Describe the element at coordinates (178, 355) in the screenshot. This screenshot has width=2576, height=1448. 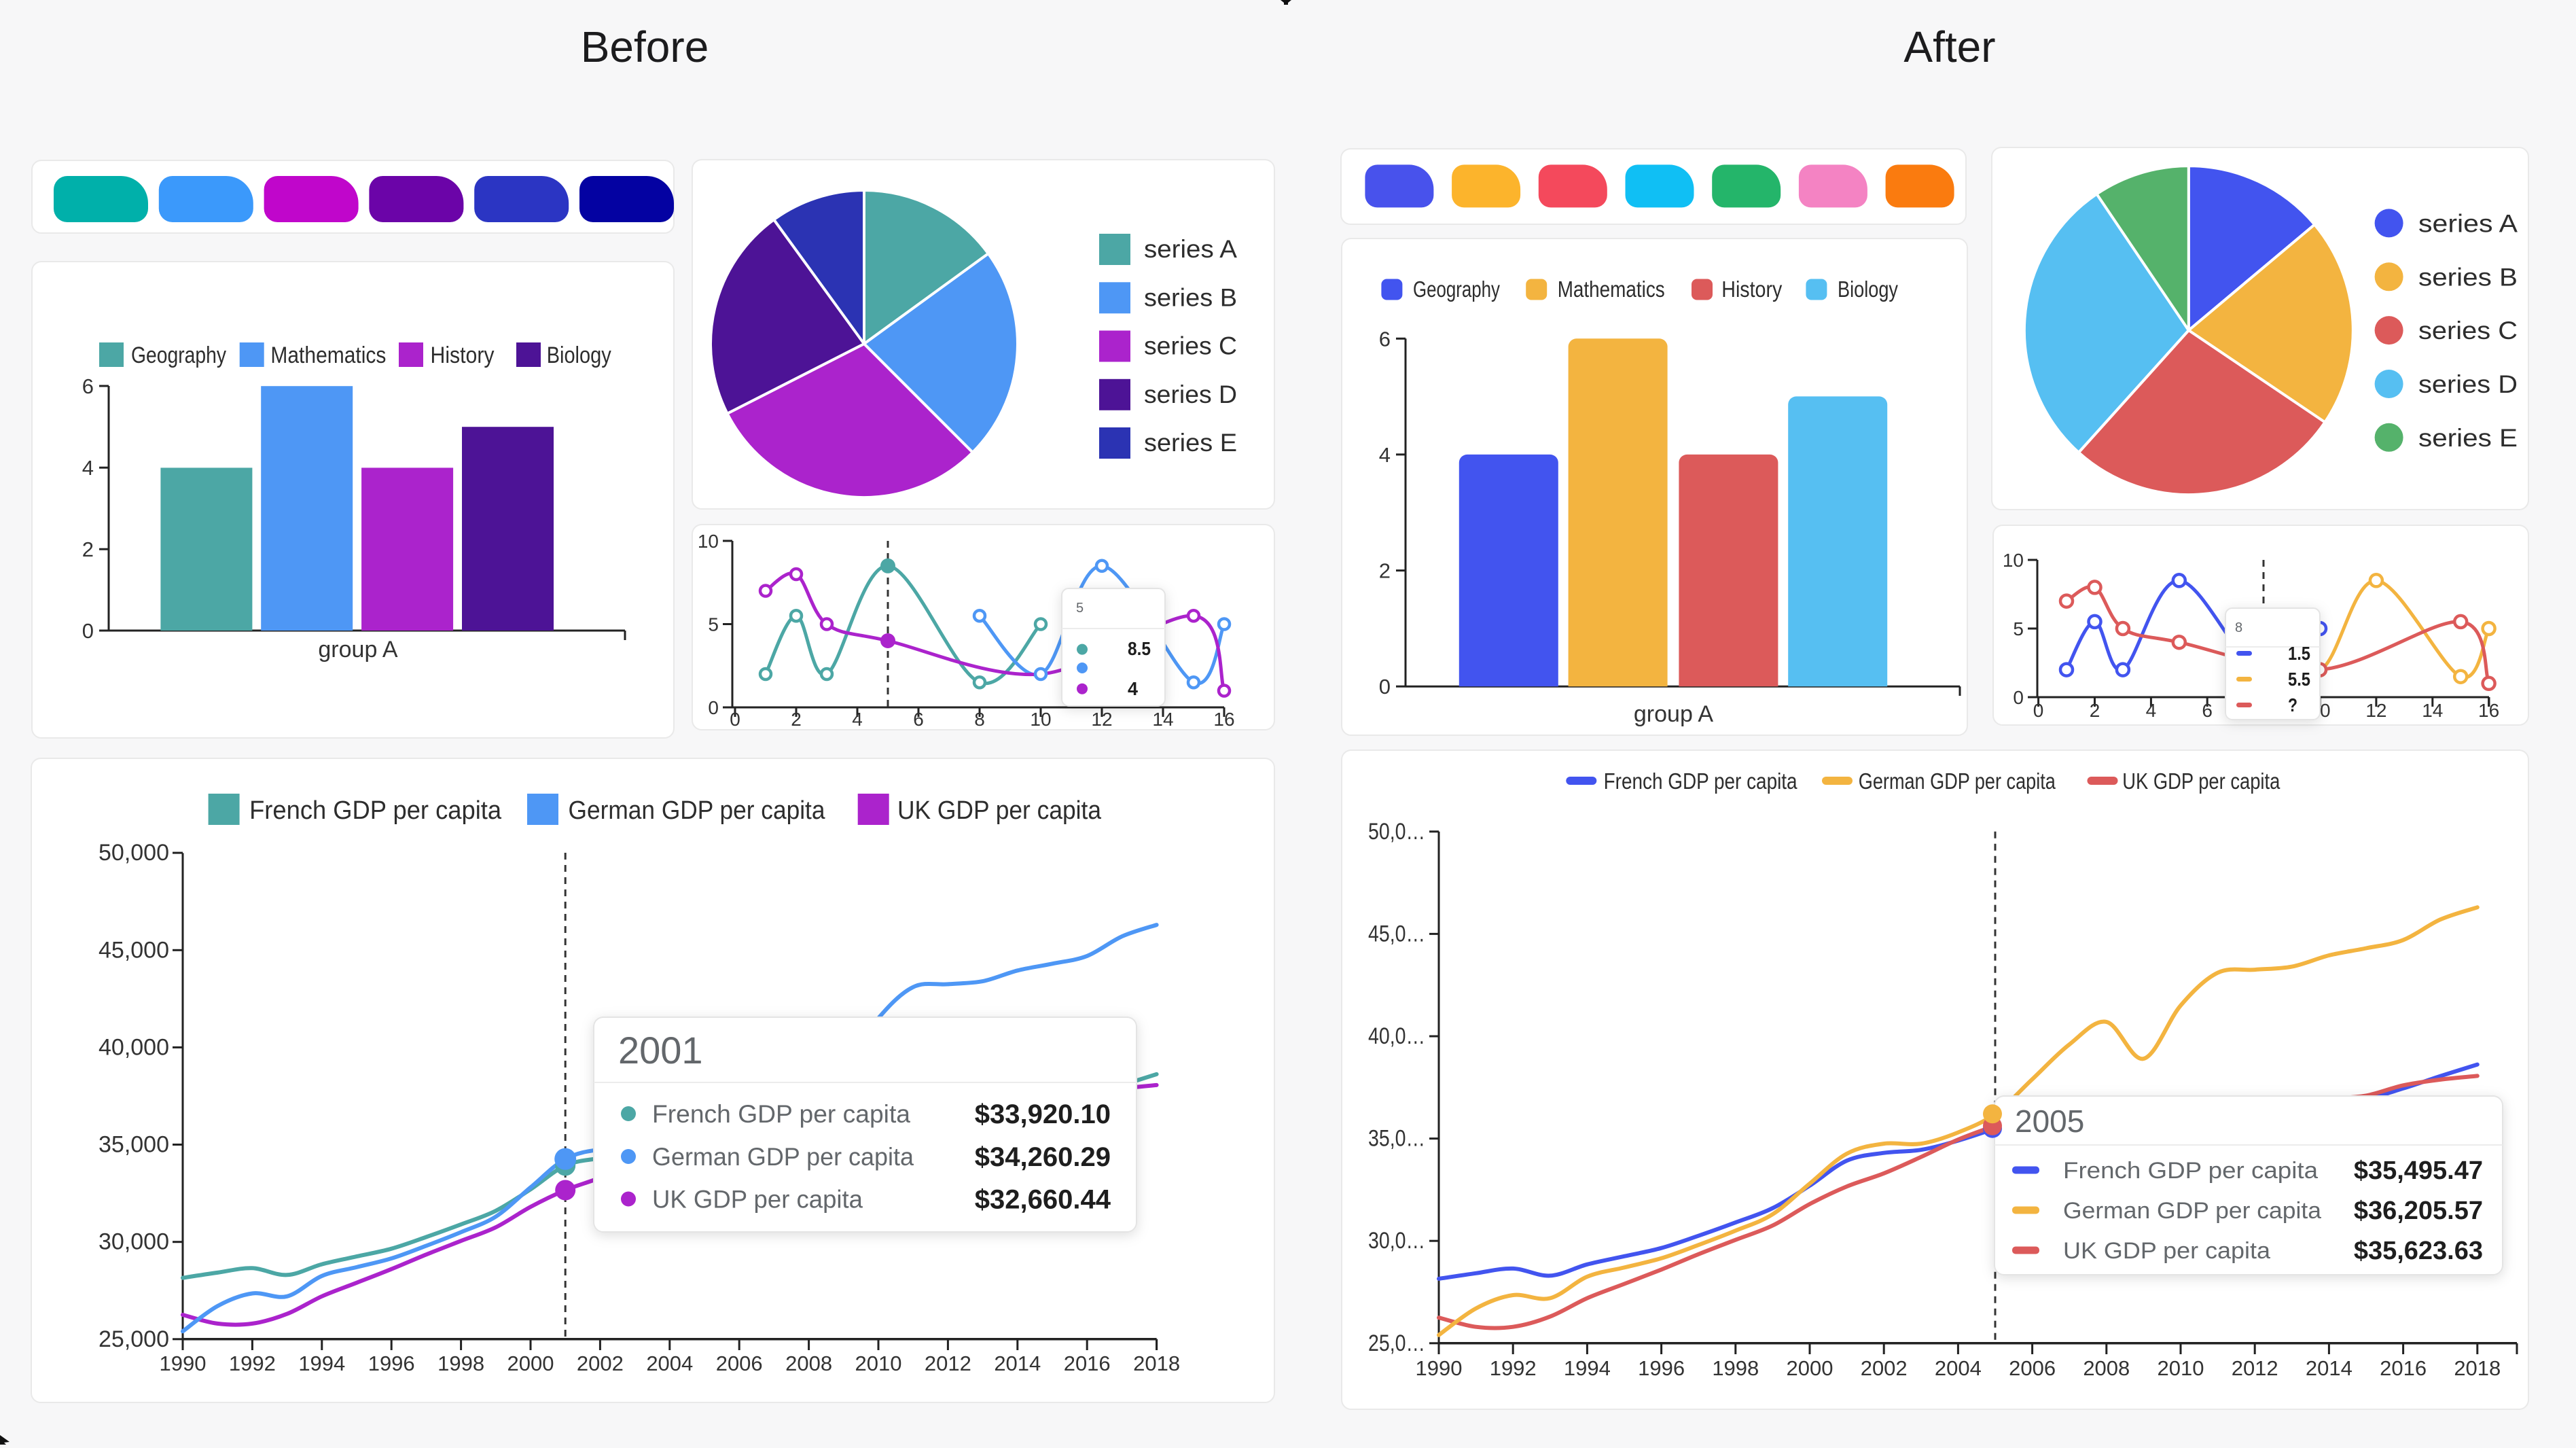
I see `svg-text: Geography` at that location.